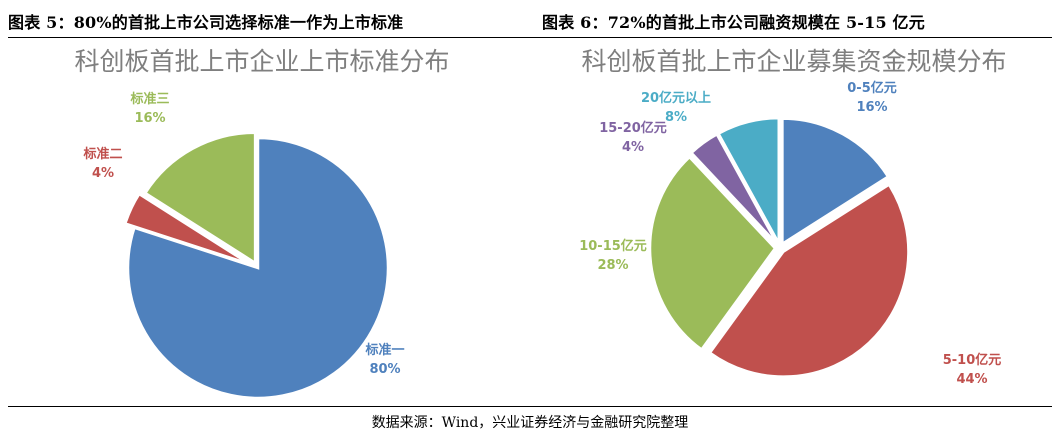  Describe the element at coordinates (676, 117) in the screenshot. I see `slice-value-label: 8%` at that location.